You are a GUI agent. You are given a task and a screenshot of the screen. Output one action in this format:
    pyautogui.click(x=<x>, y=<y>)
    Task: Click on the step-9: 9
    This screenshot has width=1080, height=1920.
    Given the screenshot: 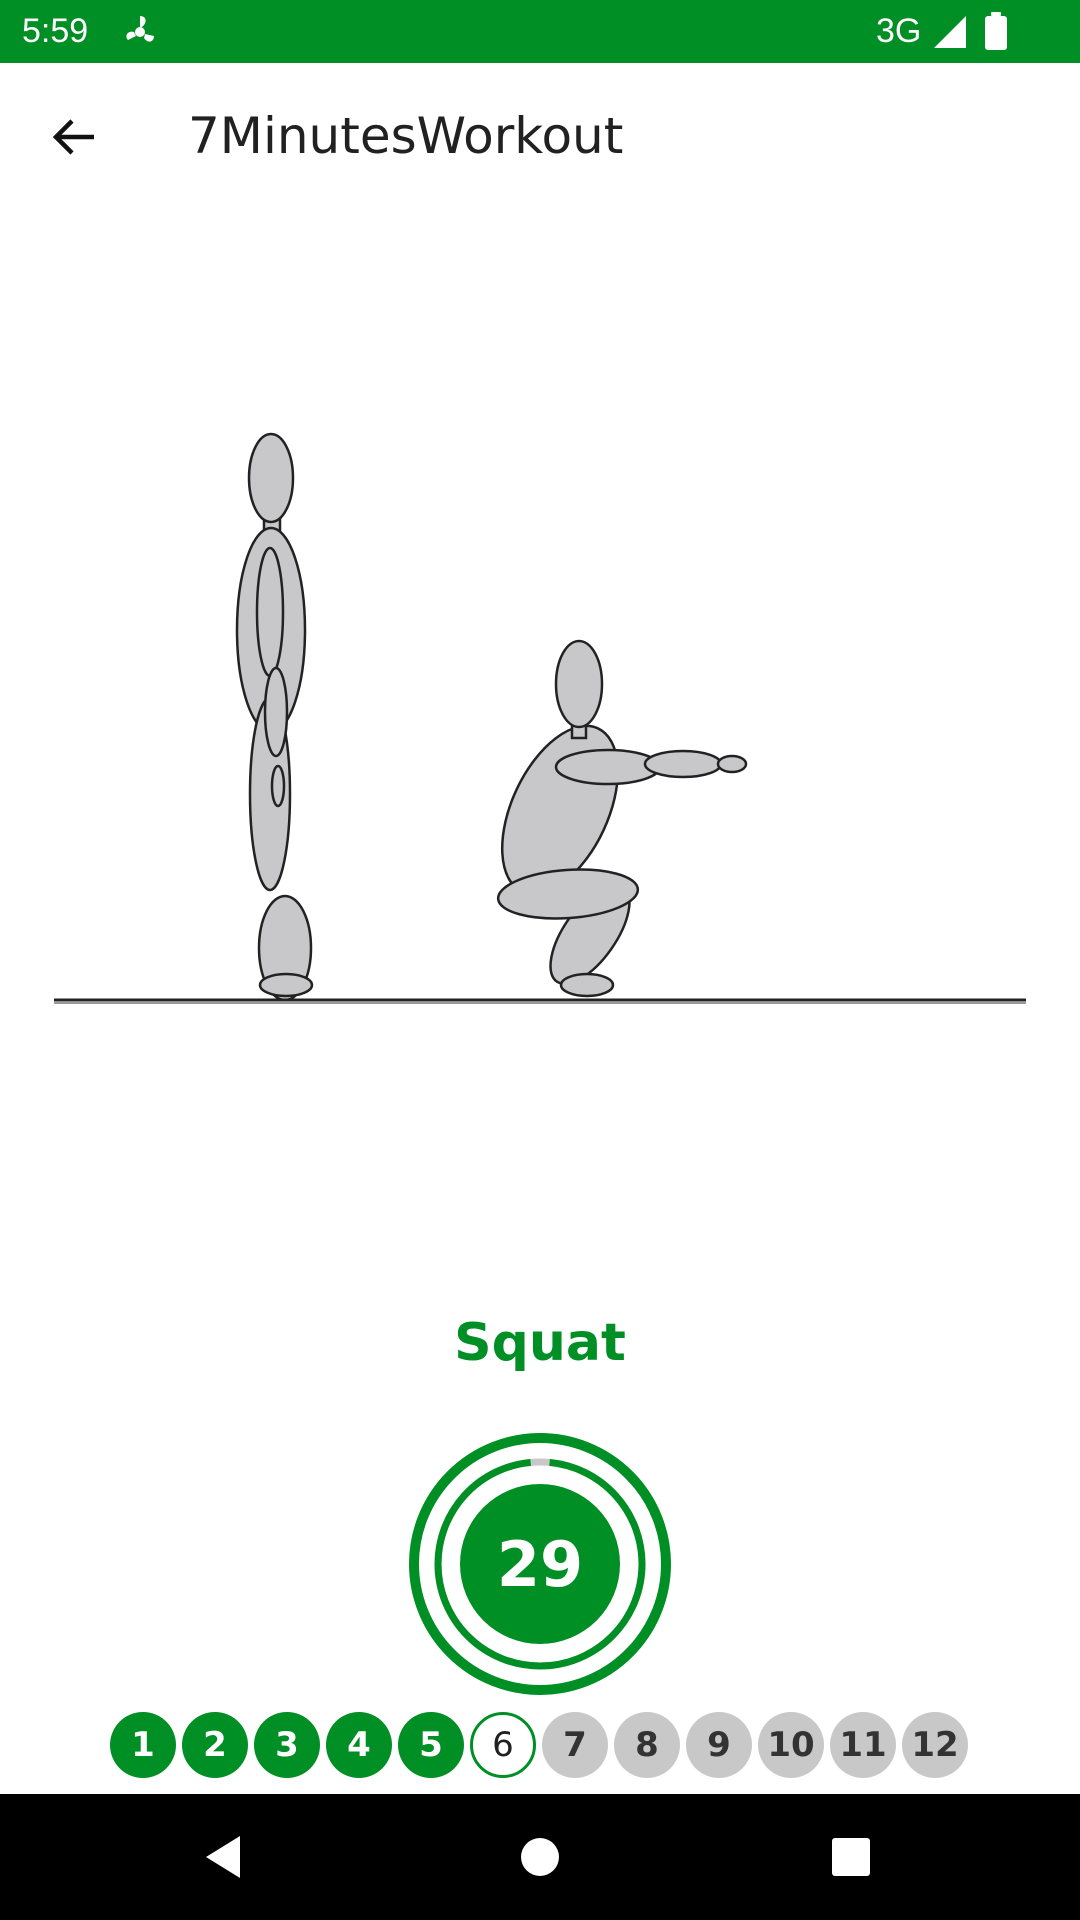 What is the action you would take?
    pyautogui.click(x=719, y=1745)
    